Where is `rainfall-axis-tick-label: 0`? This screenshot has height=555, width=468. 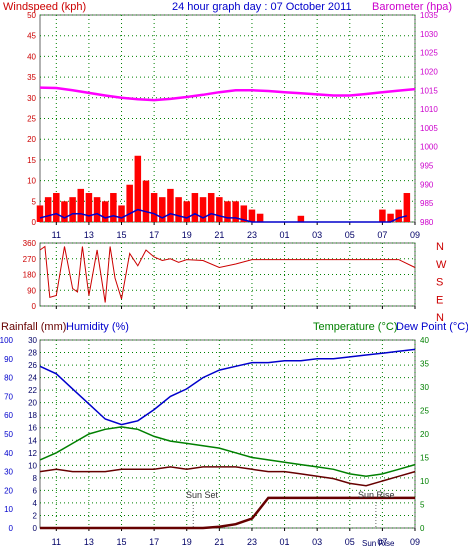 rainfall-axis-tick-label: 0 is located at coordinates (35, 528).